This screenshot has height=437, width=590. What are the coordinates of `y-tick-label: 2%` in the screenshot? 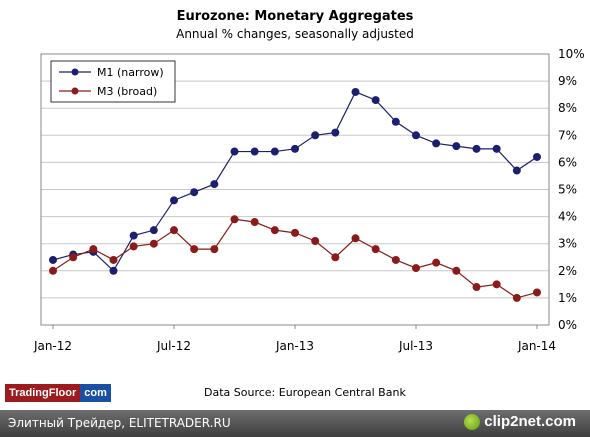 It's located at (567, 271).